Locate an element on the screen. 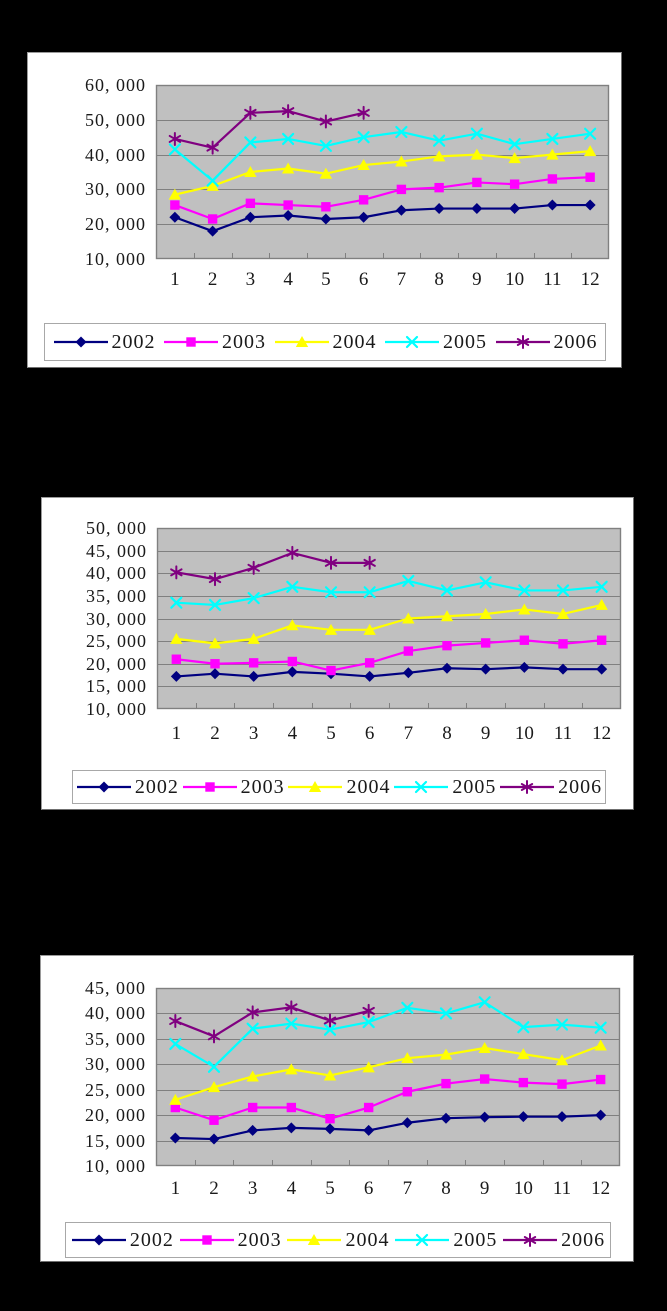 The height and width of the screenshot is (1311, 667). y-tick-label: 25, 000 is located at coordinates (115, 1089).